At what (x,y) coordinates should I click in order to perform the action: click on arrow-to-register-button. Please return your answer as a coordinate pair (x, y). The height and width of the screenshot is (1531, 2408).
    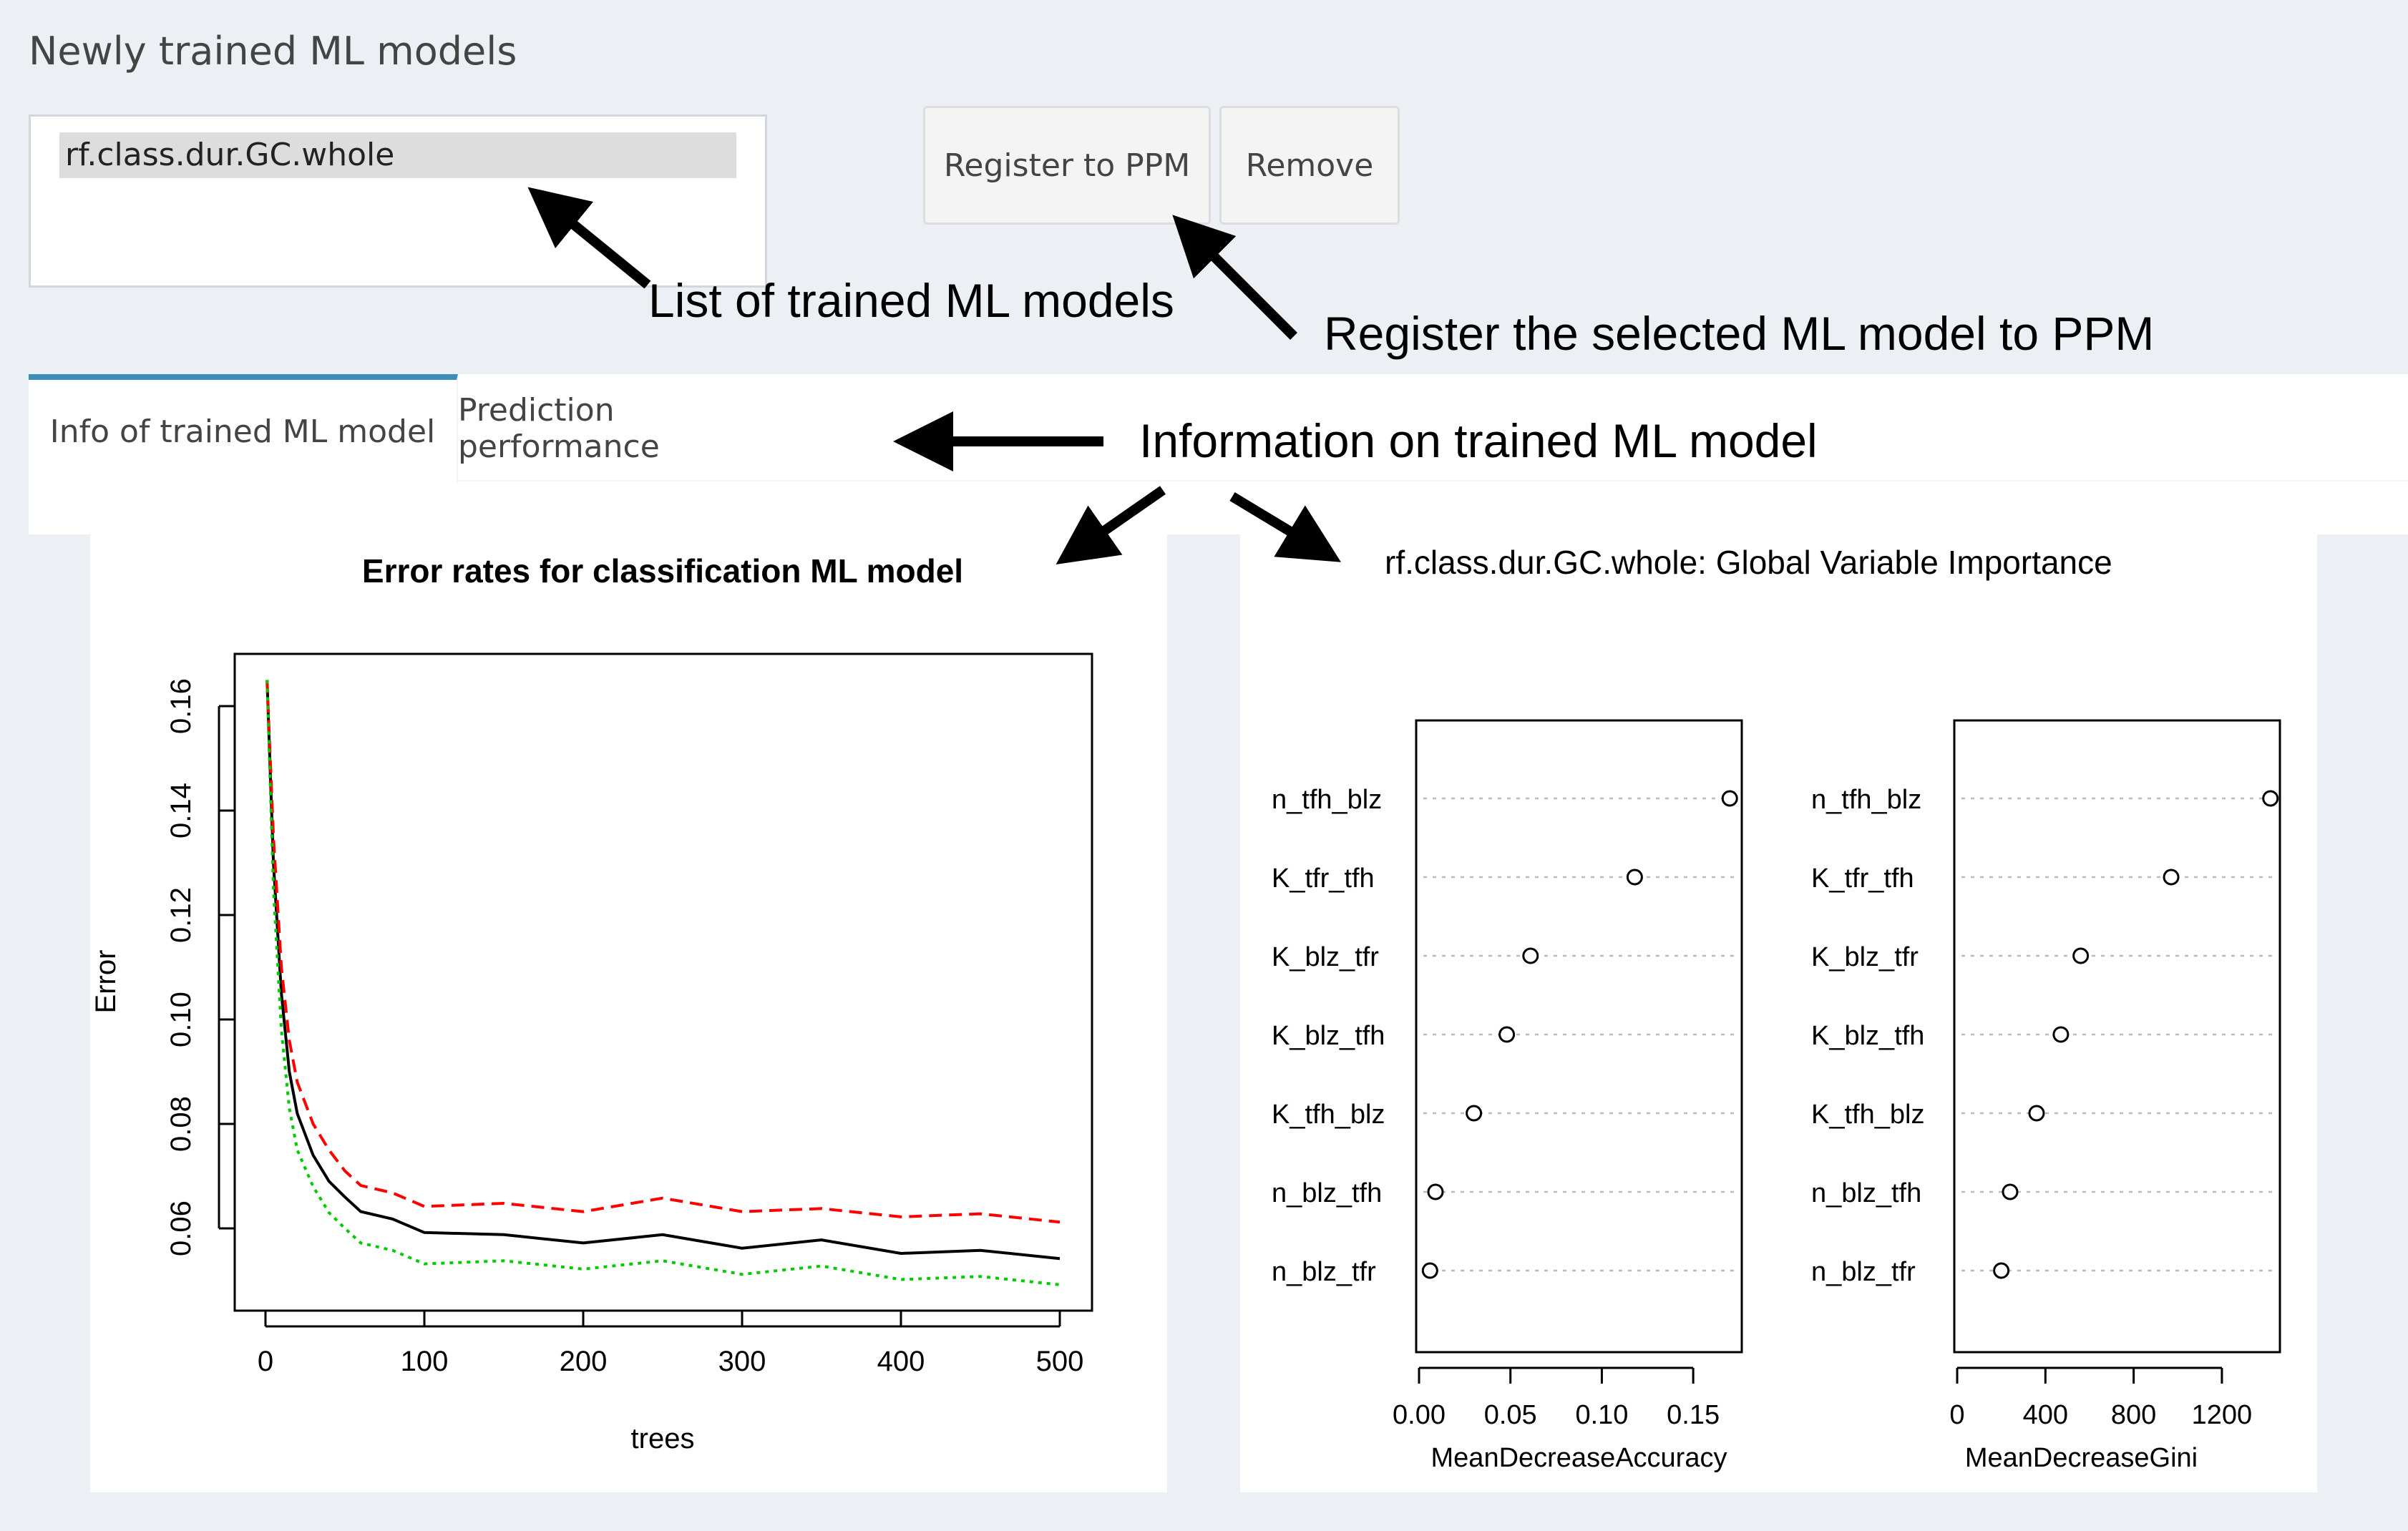
    Looking at the image, I should click on (1234, 277).